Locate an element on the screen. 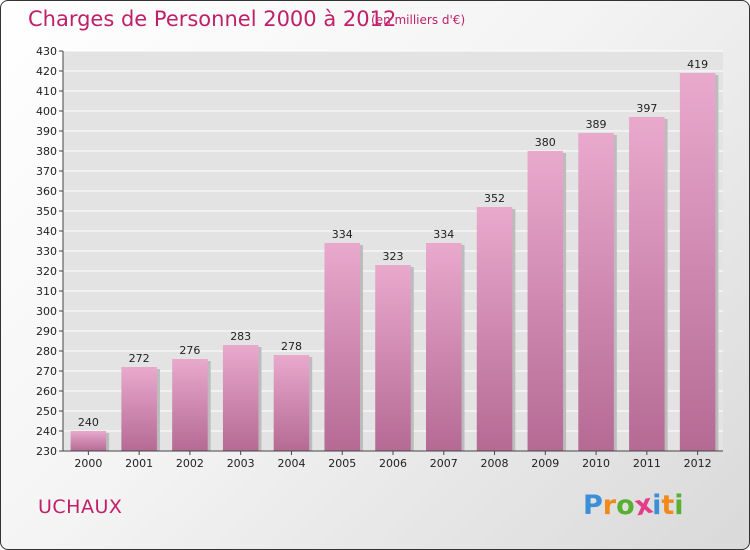  proxiti-logo: Proxiti is located at coordinates (633, 506).